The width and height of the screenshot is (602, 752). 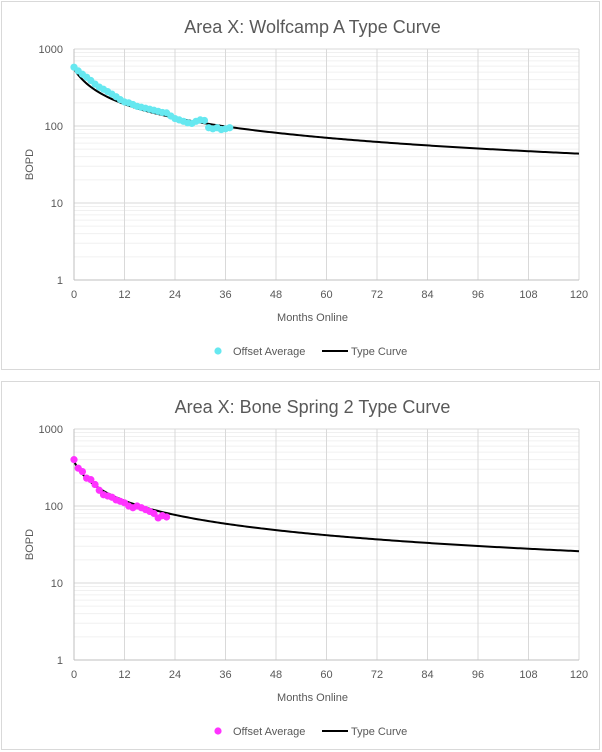 I want to click on series-line-type-curve, so click(x=326, y=506).